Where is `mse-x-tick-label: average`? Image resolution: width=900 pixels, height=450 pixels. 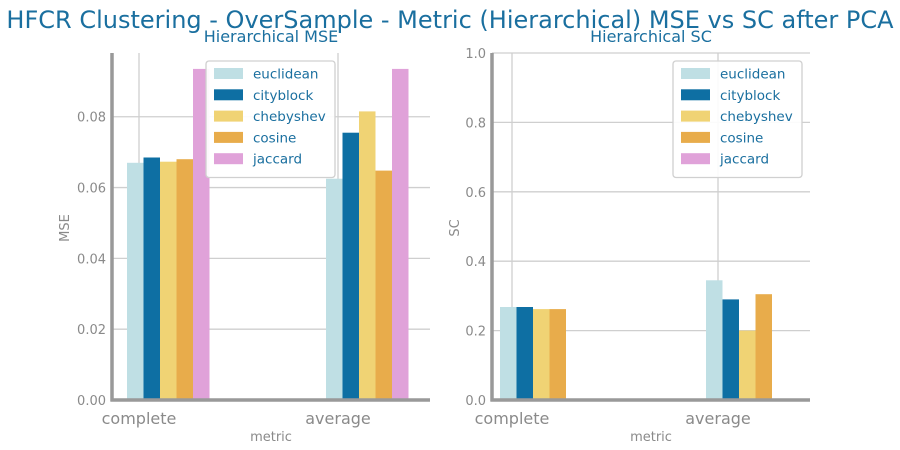 mse-x-tick-label: average is located at coordinates (338, 418).